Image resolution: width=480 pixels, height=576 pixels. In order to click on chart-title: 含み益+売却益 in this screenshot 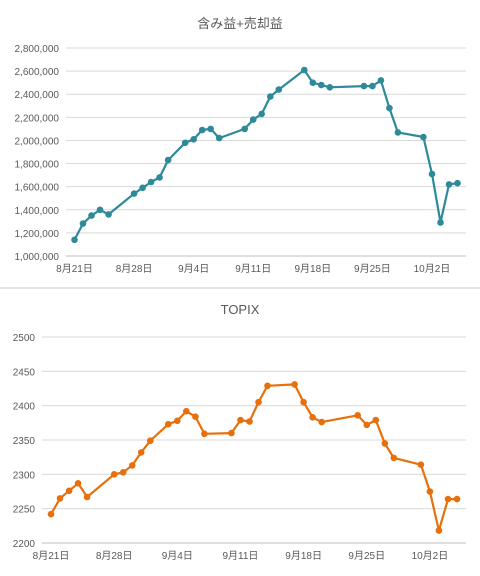, I will do `click(240, 23)`.